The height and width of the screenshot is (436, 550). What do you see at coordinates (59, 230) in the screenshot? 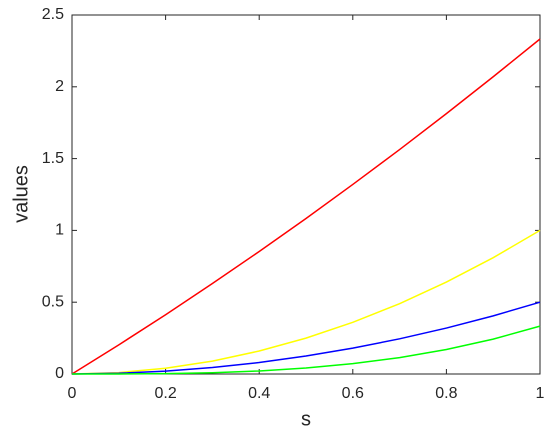
I see `y-tick-label: 1` at bounding box center [59, 230].